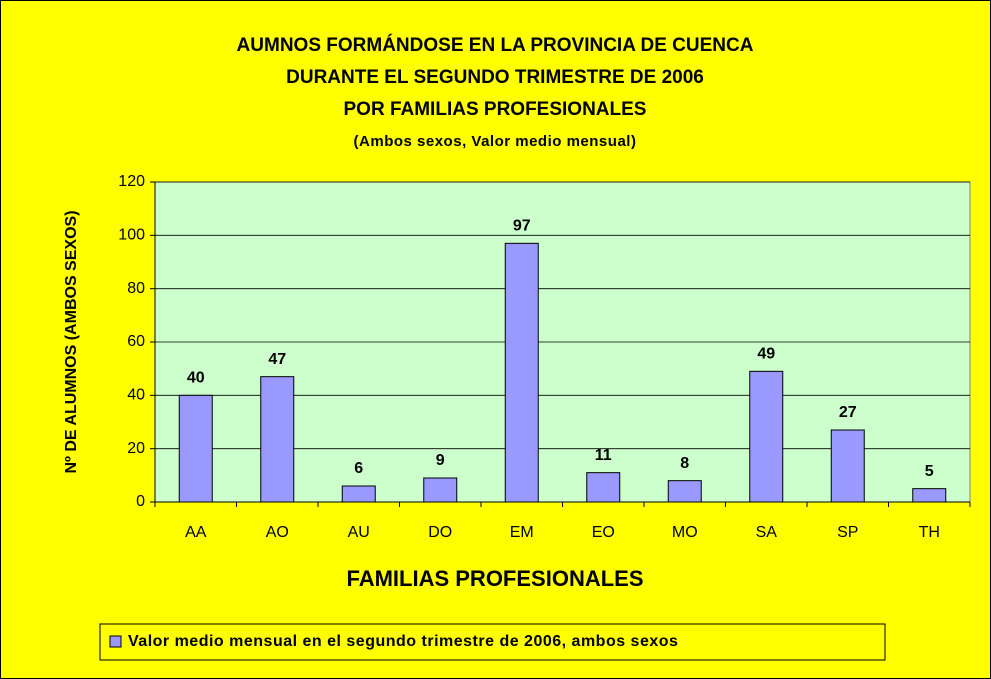  I want to click on data-label: 6, so click(358, 468).